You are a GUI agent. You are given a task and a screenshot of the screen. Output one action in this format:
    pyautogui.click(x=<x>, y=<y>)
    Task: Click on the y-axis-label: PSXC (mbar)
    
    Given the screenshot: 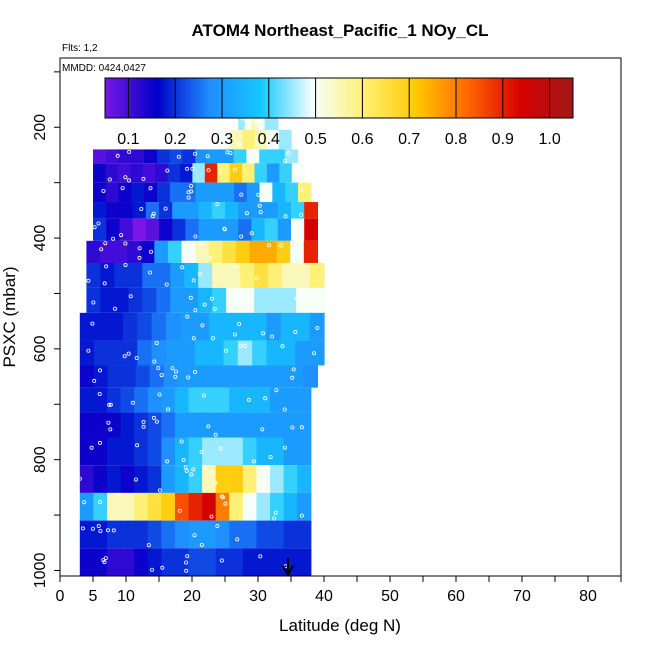 What is the action you would take?
    pyautogui.click(x=9, y=316)
    